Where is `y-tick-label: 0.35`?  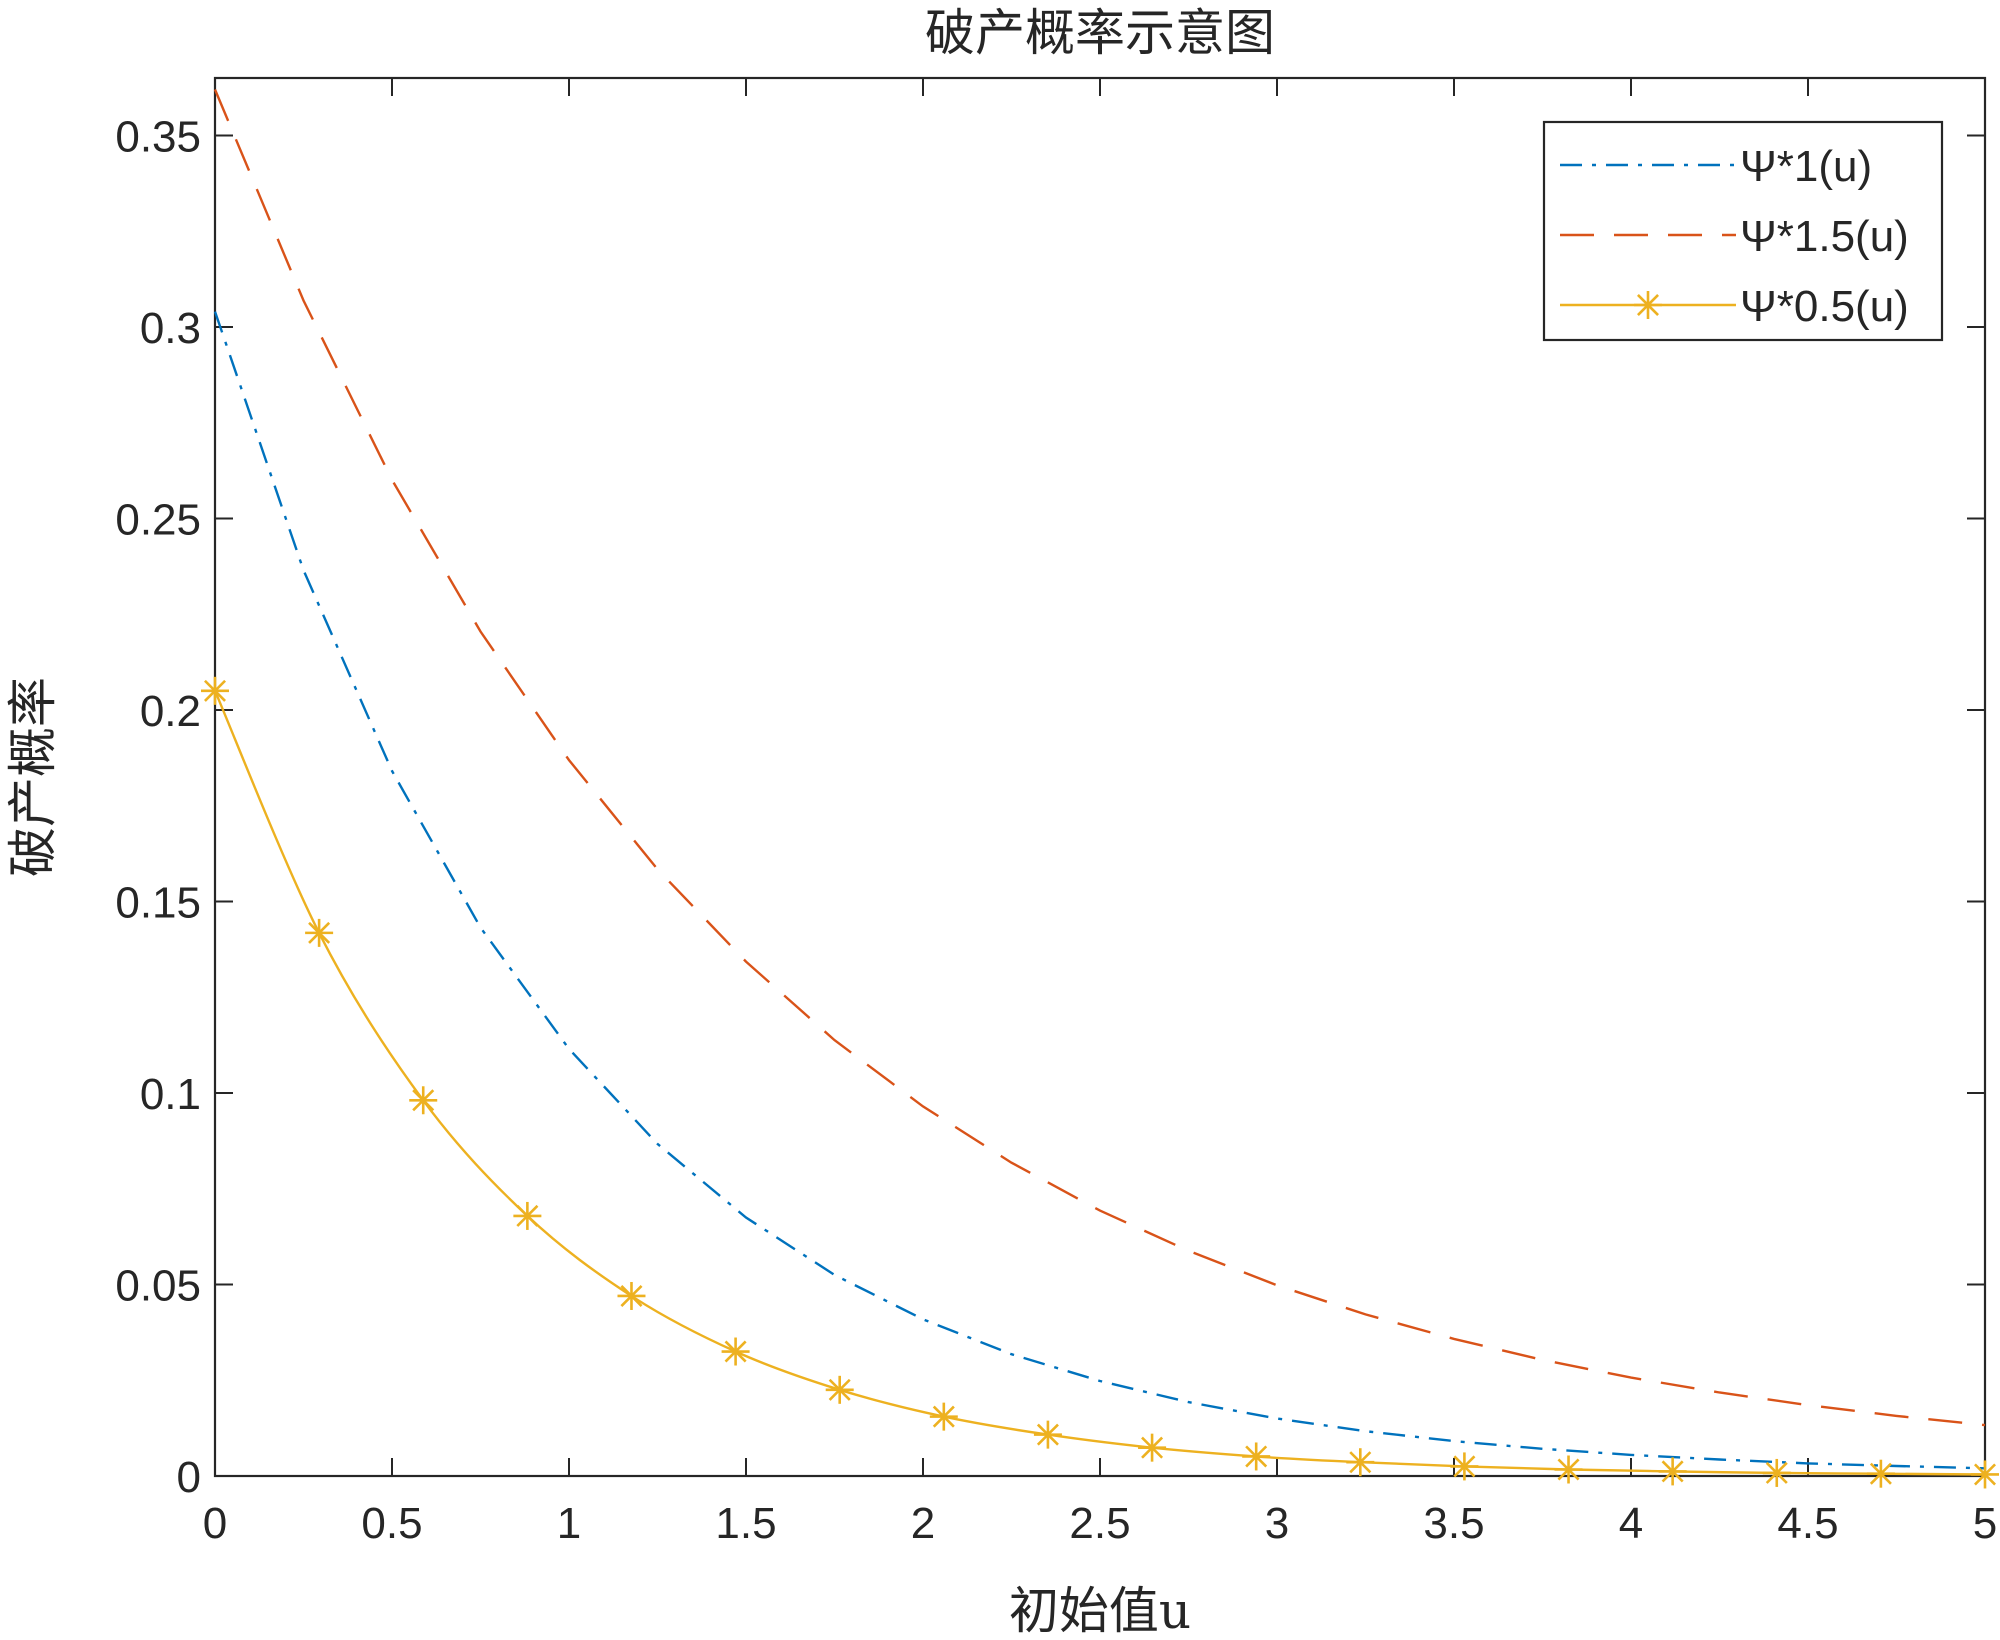 y-tick-label: 0.35 is located at coordinates (158, 136).